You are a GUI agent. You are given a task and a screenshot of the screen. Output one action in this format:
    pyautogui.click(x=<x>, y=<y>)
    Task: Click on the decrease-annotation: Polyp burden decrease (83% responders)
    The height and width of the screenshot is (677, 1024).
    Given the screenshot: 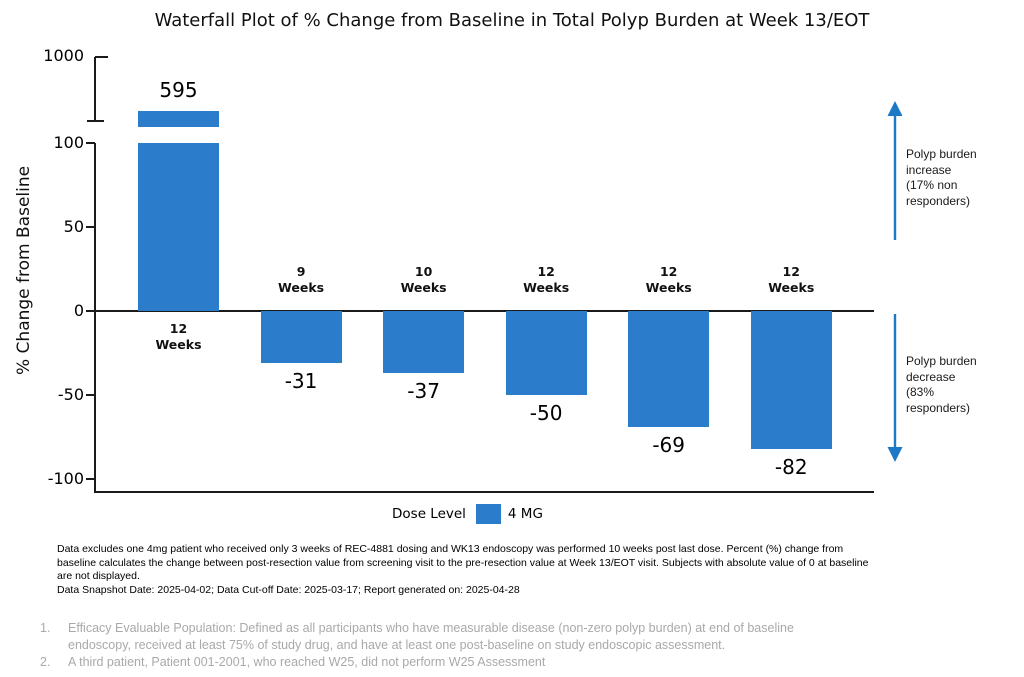 What is the action you would take?
    pyautogui.click(x=941, y=384)
    